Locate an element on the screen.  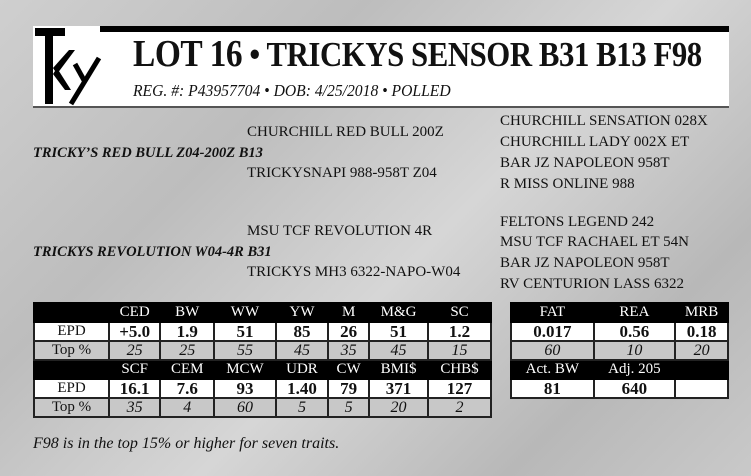
trait-header-row-cell: CEM is located at coordinates (187, 369).